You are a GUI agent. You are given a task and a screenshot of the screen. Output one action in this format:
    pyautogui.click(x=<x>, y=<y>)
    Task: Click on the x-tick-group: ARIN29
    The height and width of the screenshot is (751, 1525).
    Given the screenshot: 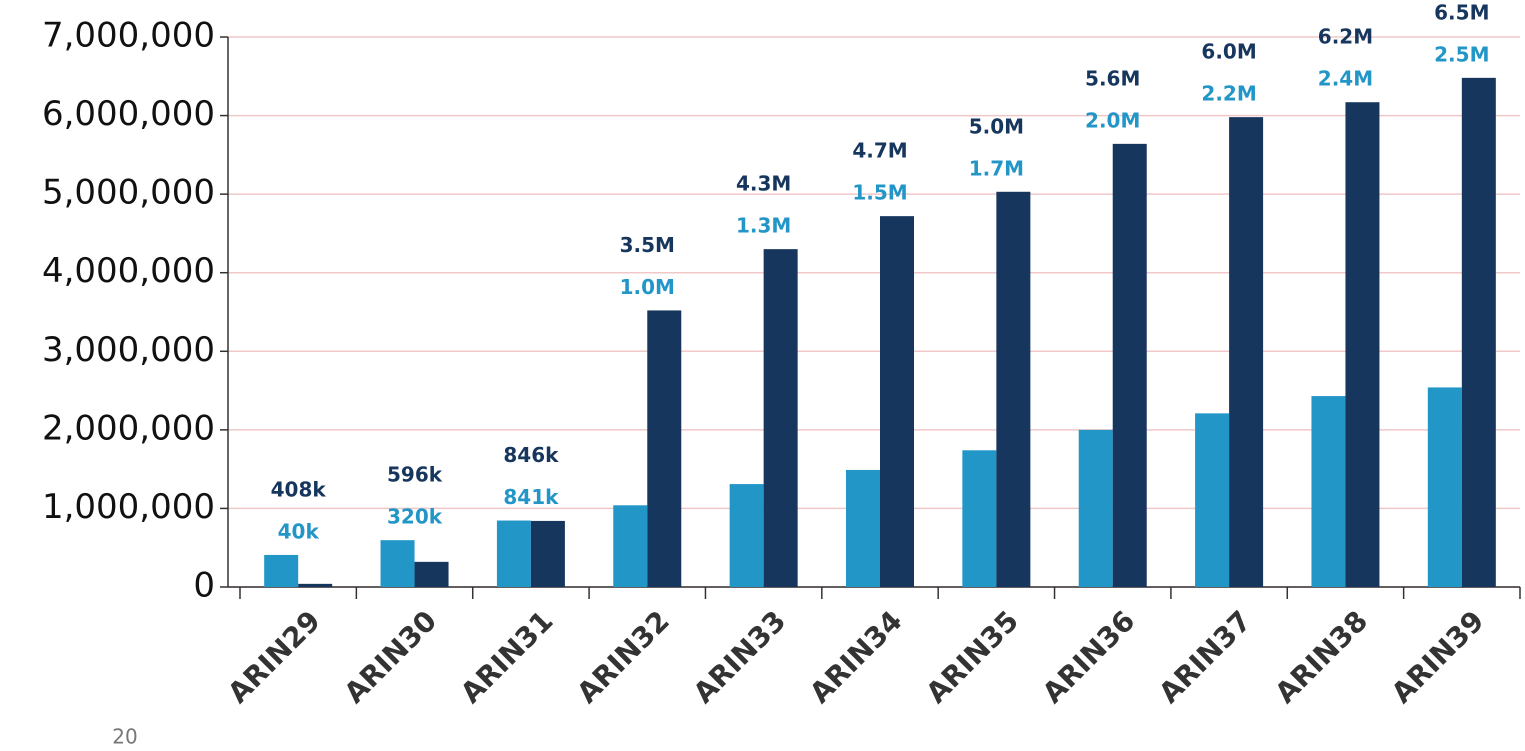 What is the action you would take?
    pyautogui.click(x=273, y=656)
    